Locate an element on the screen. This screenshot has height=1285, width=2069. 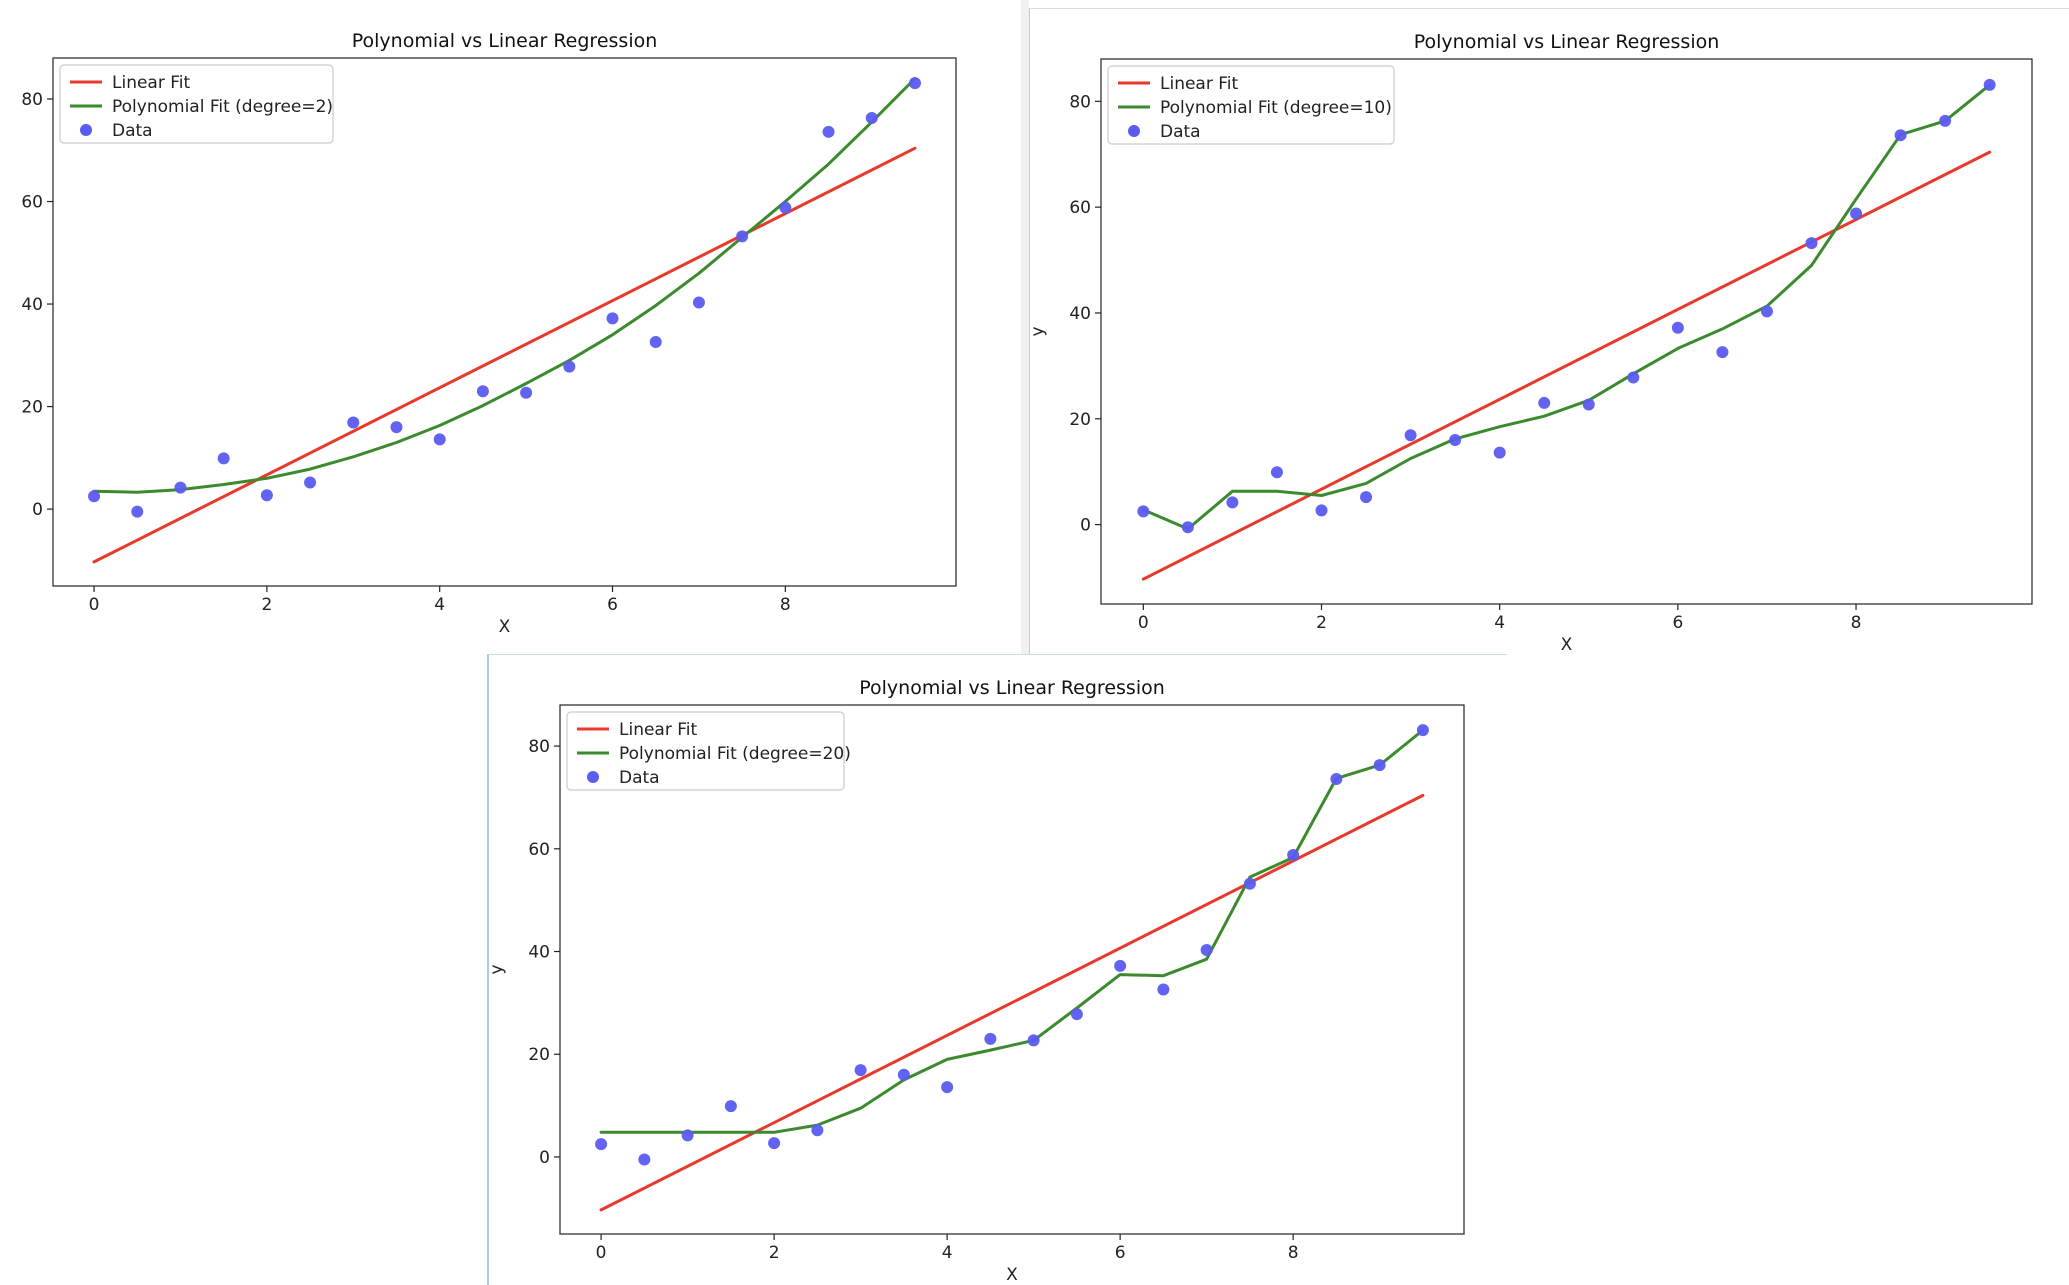
legend-entry: Data is located at coordinates (1180, 132).